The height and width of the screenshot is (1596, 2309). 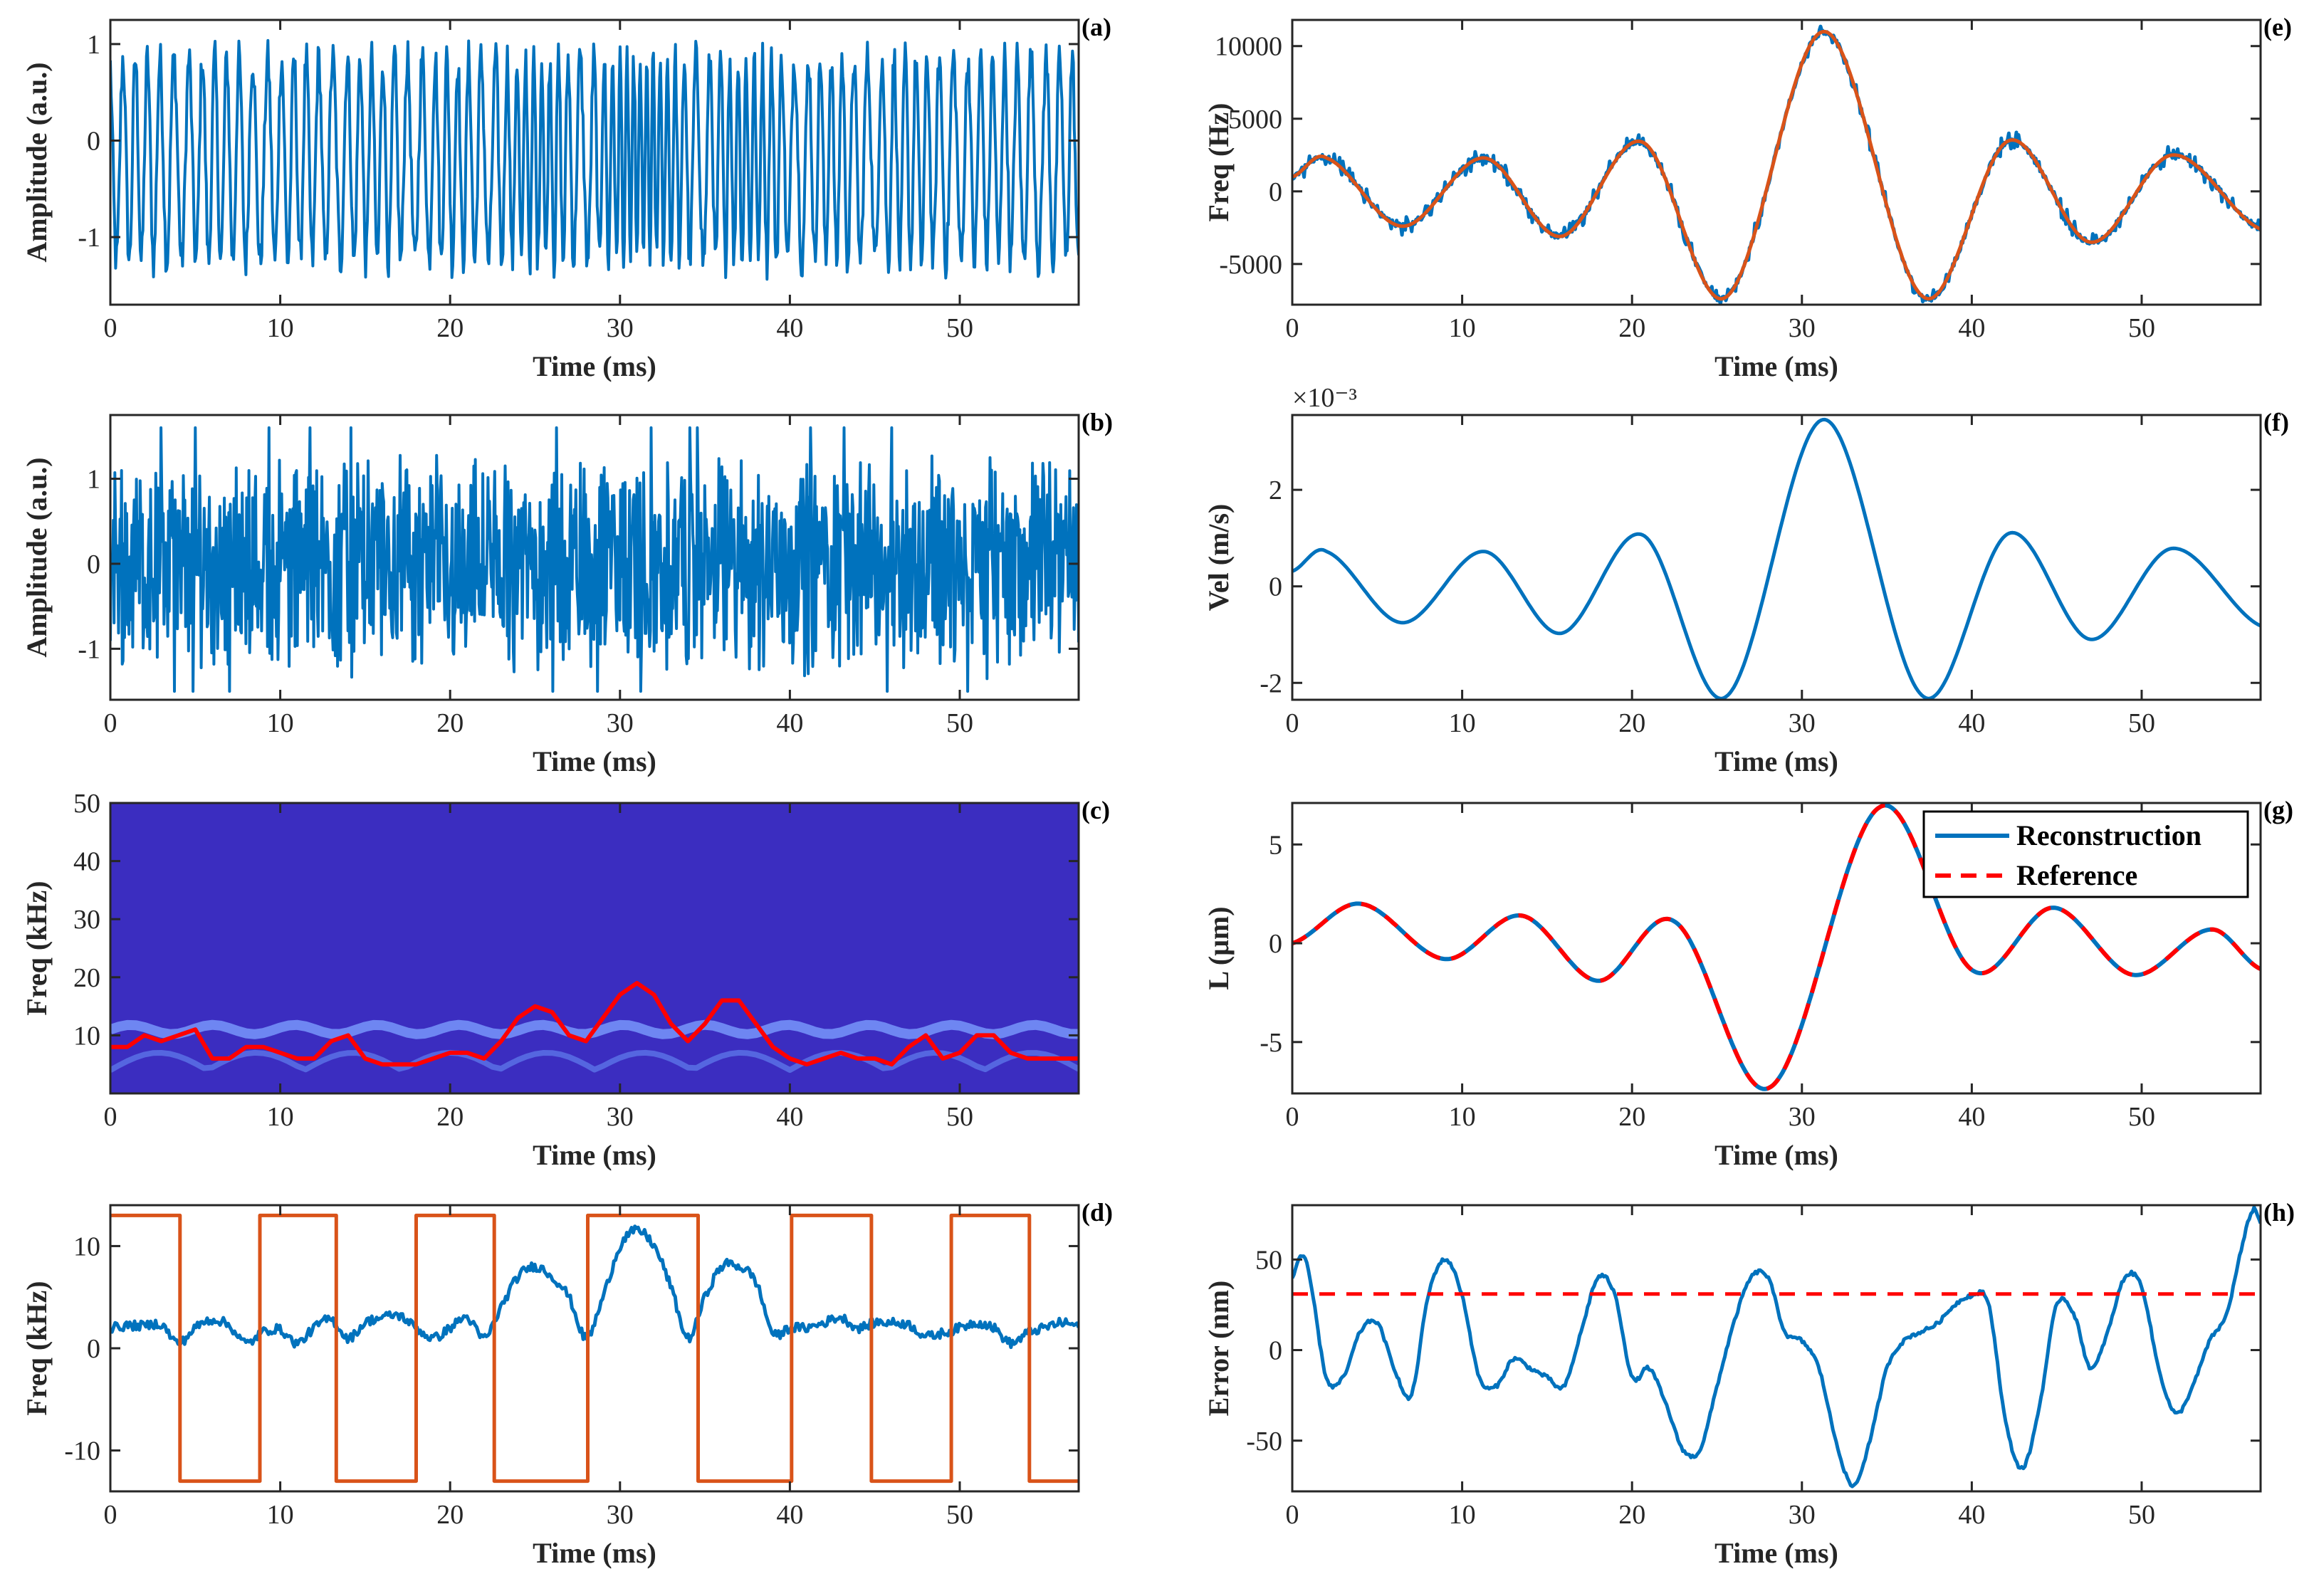 I want to click on series-interference-signal, so click(x=594, y=159).